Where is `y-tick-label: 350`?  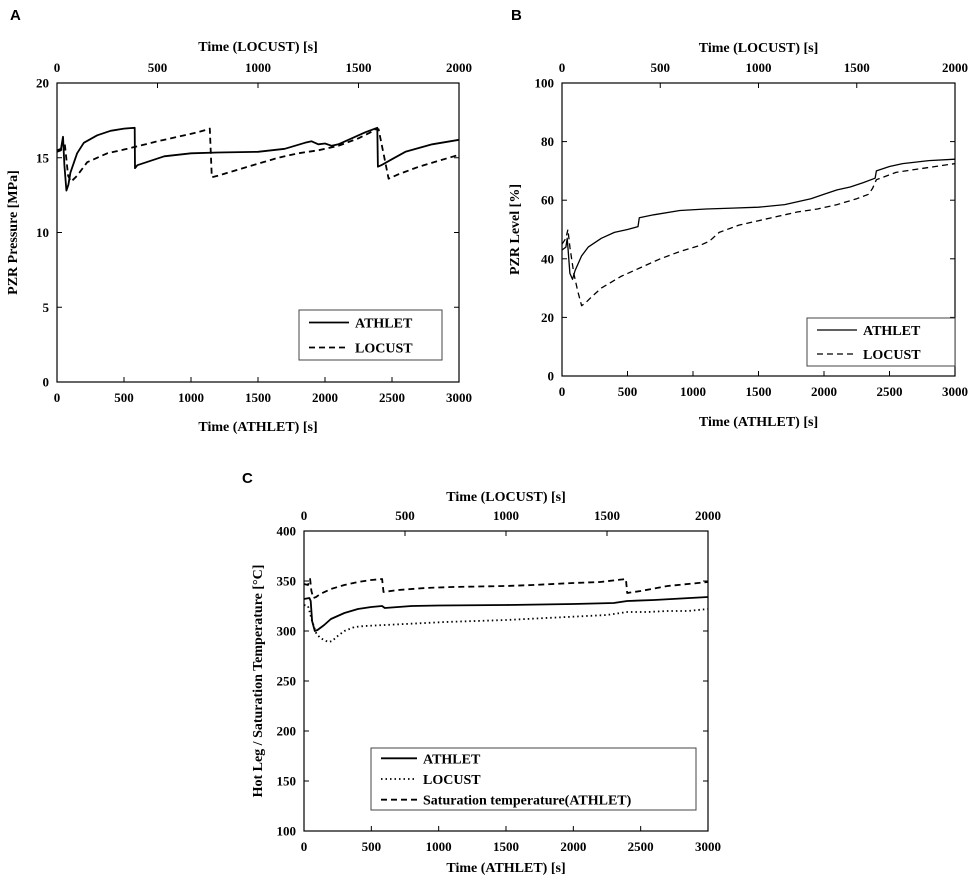 y-tick-label: 350 is located at coordinates (287, 581).